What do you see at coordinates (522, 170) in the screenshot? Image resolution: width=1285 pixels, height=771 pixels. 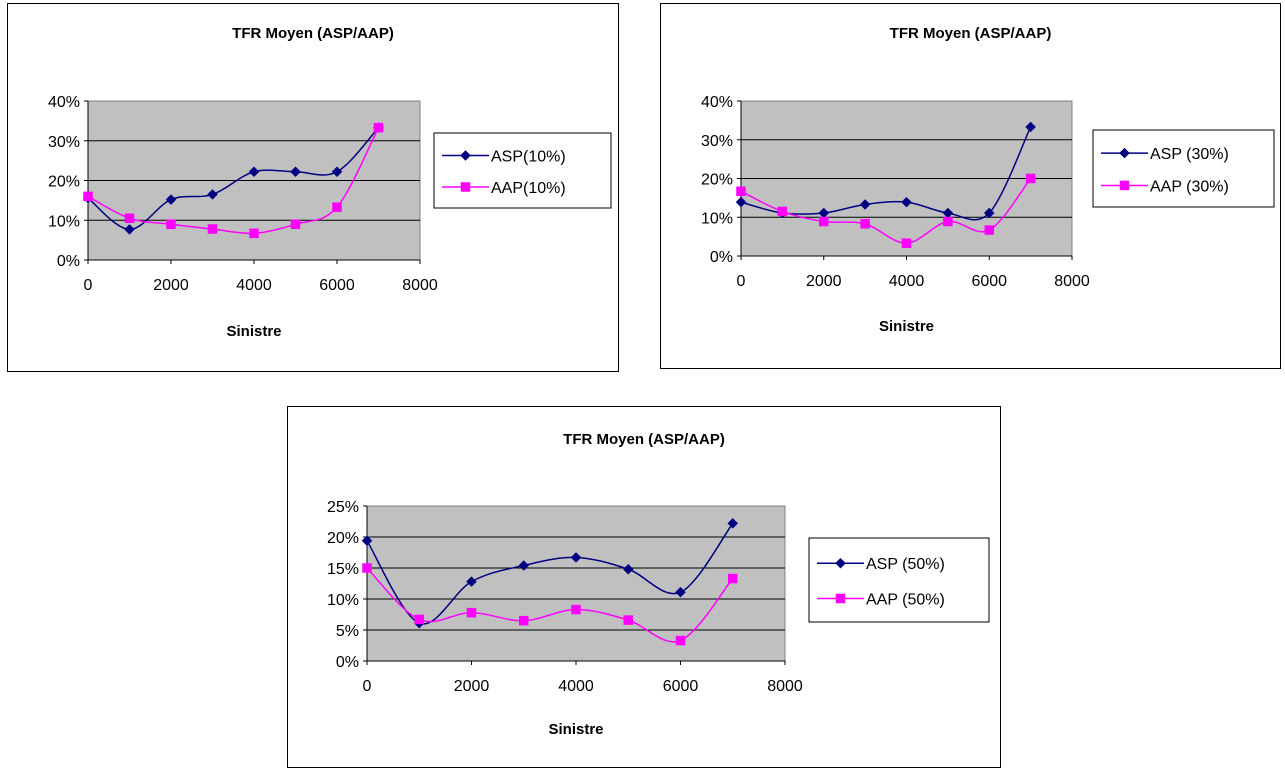 I see `legend: ASP(10%) AAP(10%)` at bounding box center [522, 170].